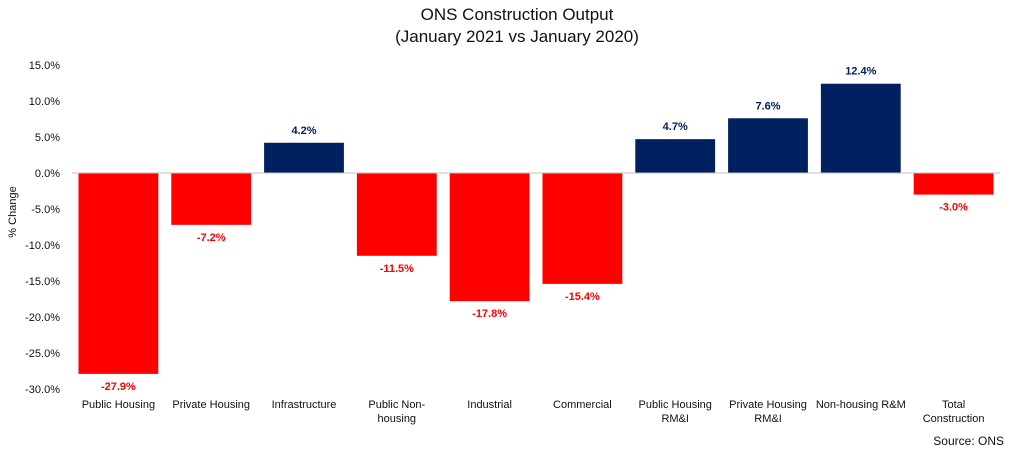  What do you see at coordinates (953, 405) in the screenshot?
I see `category-label: Total` at bounding box center [953, 405].